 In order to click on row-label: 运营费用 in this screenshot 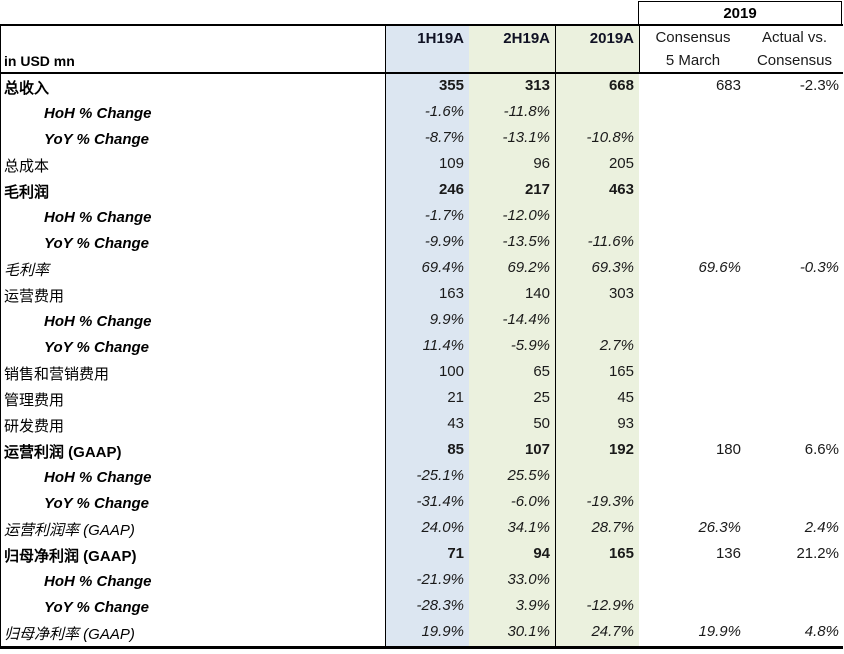, I will do `click(193, 295)`.